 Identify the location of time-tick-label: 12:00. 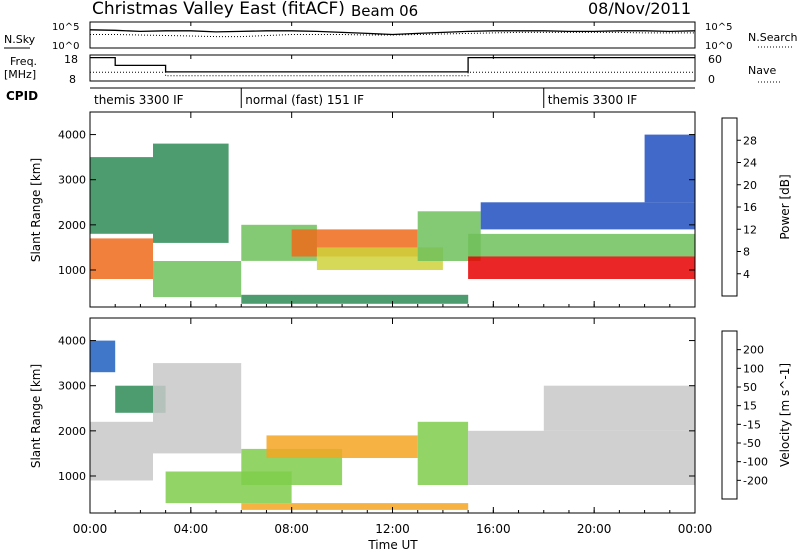
(392, 529).